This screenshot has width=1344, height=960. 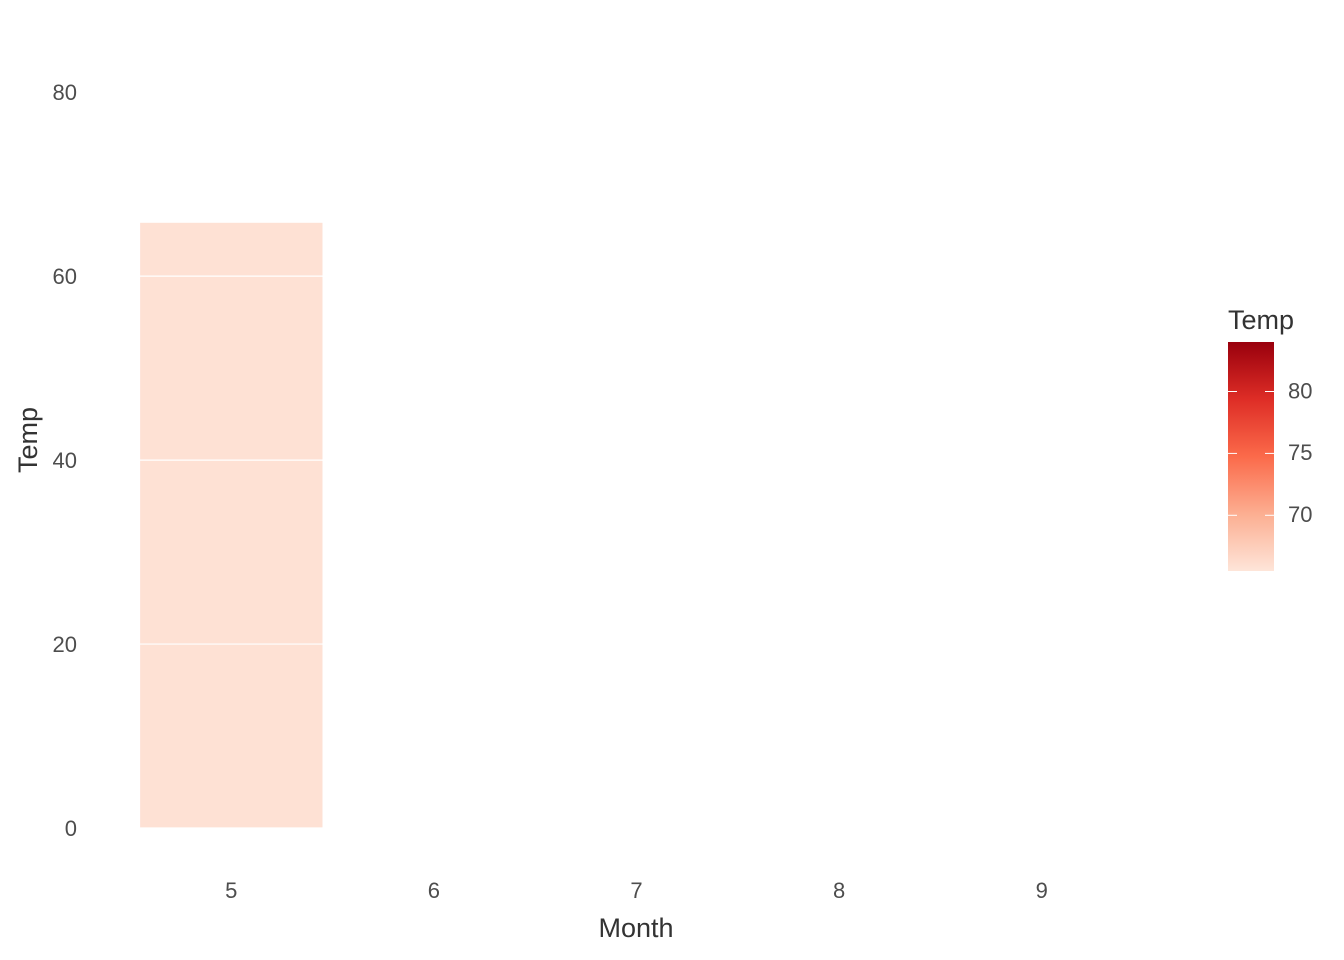 I want to click on x-tick-label: 5, so click(x=231, y=890).